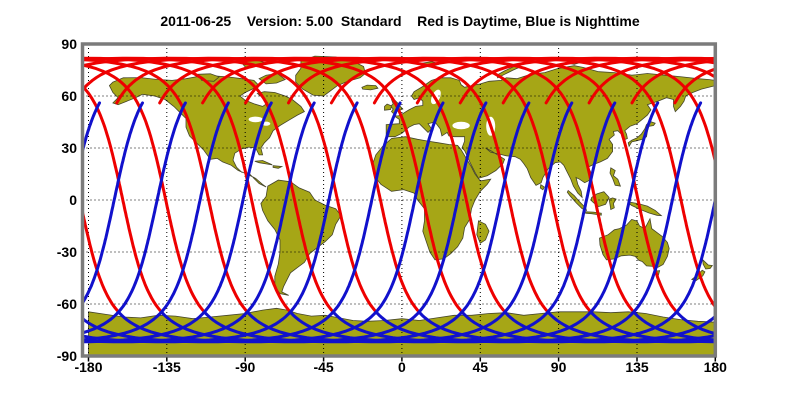 Image resolution: width=800 pixels, height=400 pixels. Describe the element at coordinates (69, 148) in the screenshot. I see `y-tick-label: 30` at that location.